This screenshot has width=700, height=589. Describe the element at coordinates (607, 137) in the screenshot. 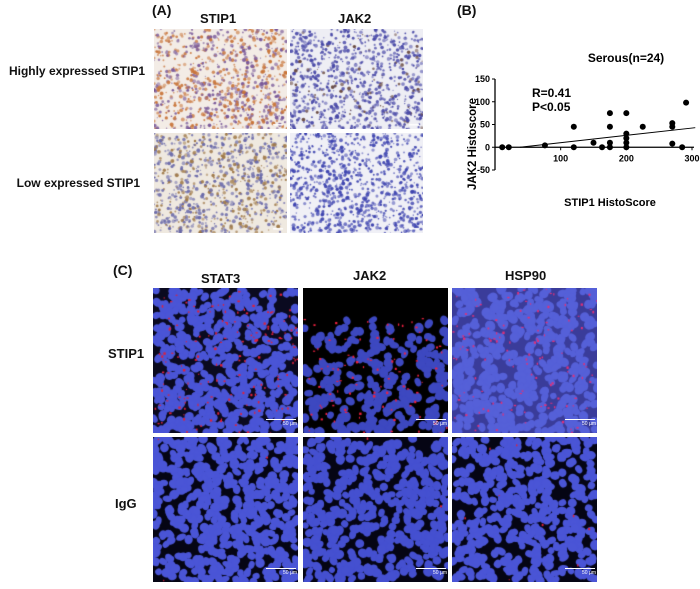

I see `regression-line` at that location.